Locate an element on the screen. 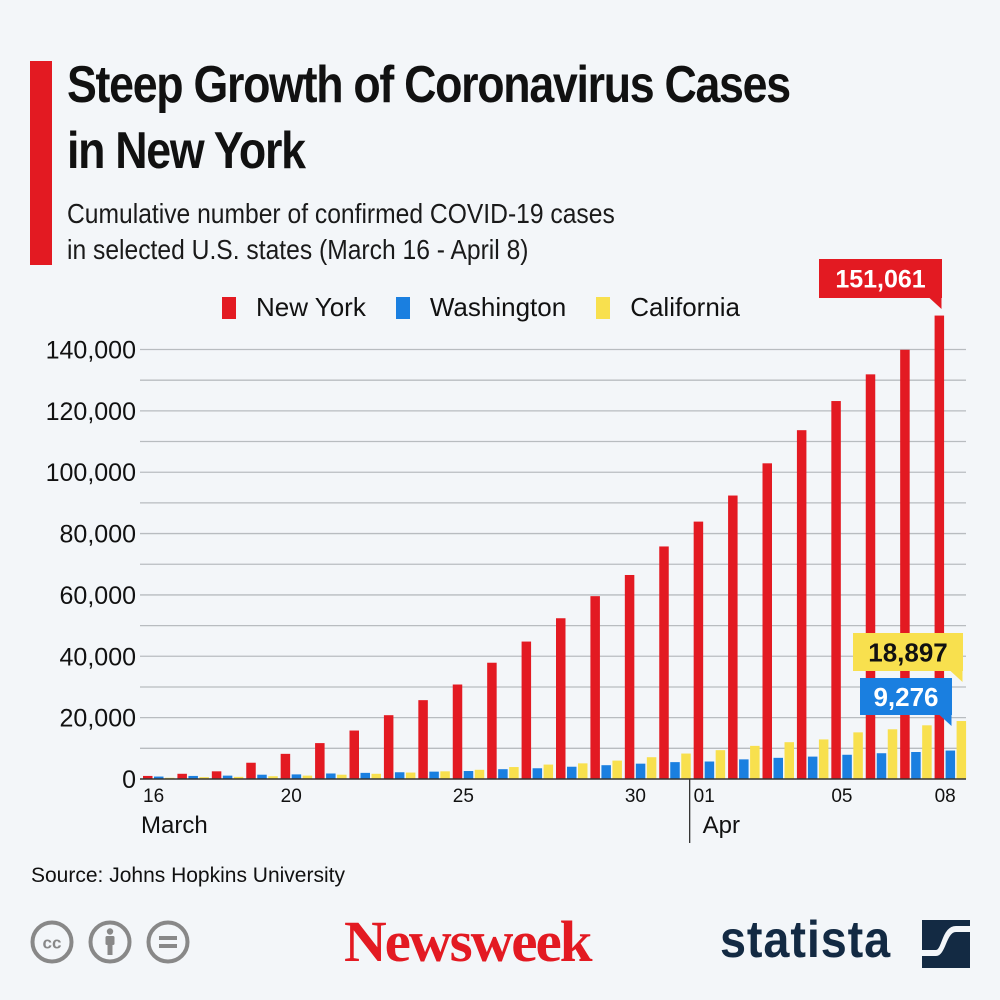 This screenshot has width=1000, height=1000. title-accent-bar is located at coordinates (41, 163).